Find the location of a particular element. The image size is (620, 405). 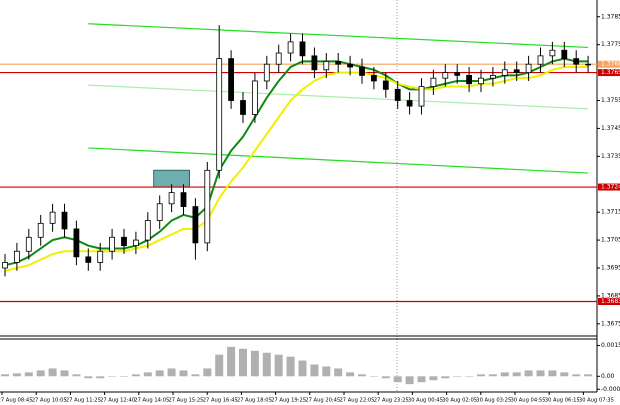

level-label: 1.3683 is located at coordinates (610, 301).